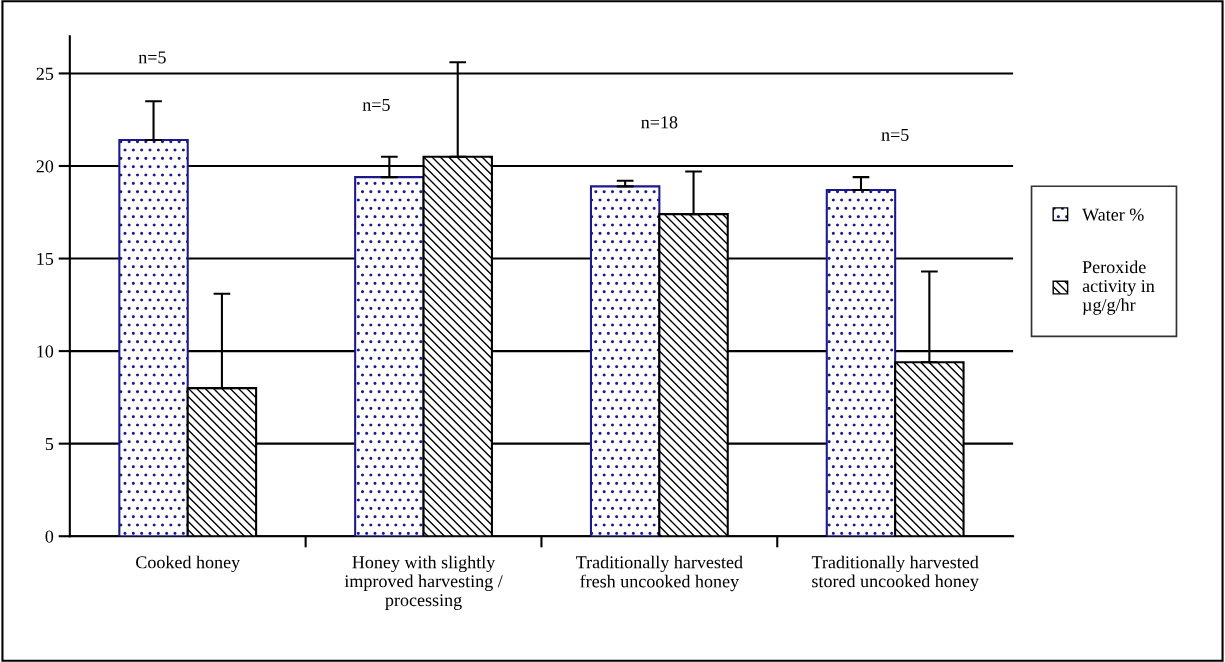 This screenshot has width=1225, height=662. I want to click on x-tick-label: Traditionally harvested stored uncooked honey, so click(895, 573).